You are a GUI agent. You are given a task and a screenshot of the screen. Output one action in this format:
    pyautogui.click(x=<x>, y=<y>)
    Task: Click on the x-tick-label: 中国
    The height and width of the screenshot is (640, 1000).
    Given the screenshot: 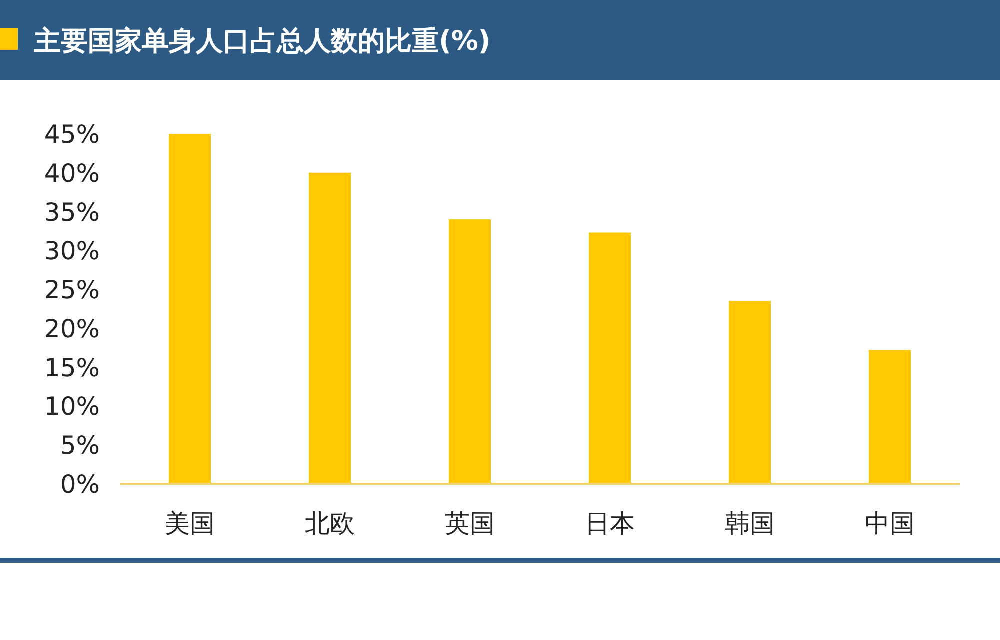 What is the action you would take?
    pyautogui.click(x=890, y=523)
    